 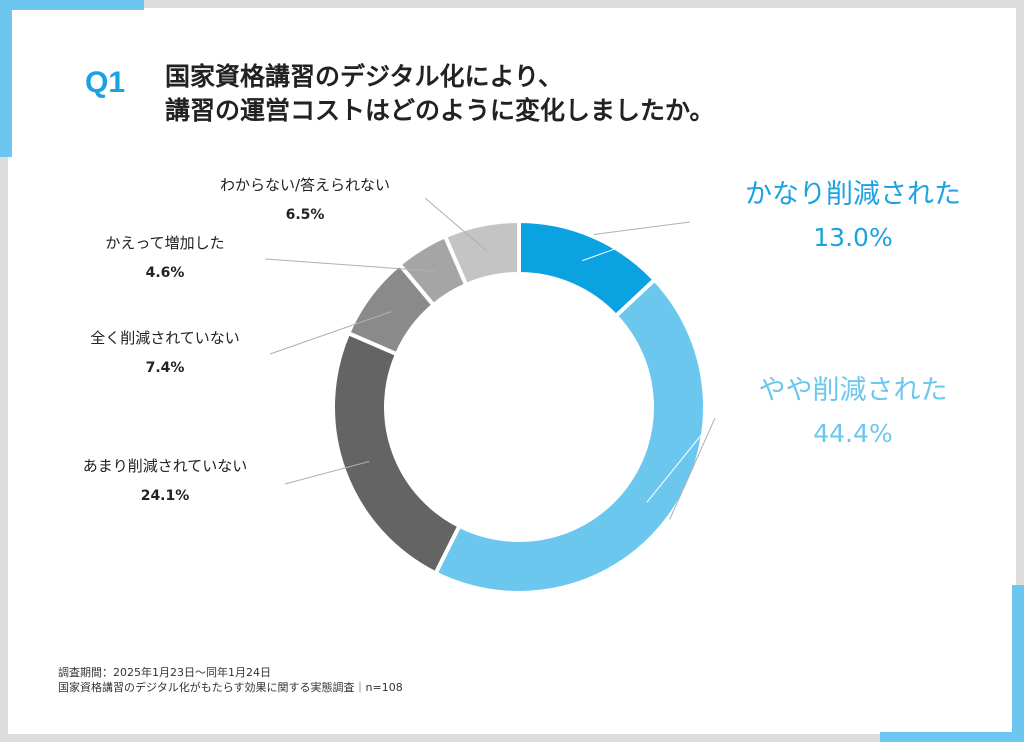 What do you see at coordinates (165, 368) in the screenshot?
I see `slice-value-3: 7.4%` at bounding box center [165, 368].